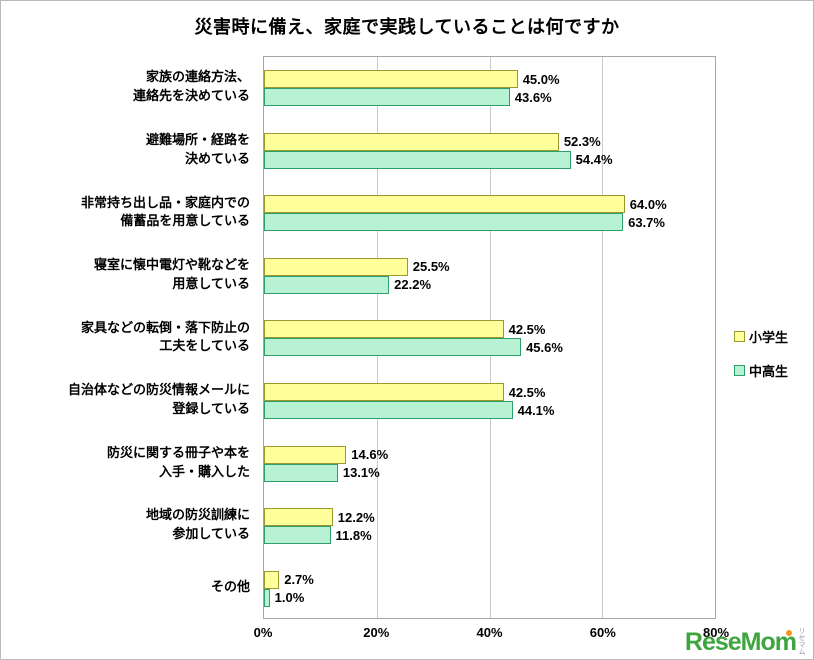  Describe the element at coordinates (489, 284) in the screenshot. I see `bar-row: 22.2%` at that location.